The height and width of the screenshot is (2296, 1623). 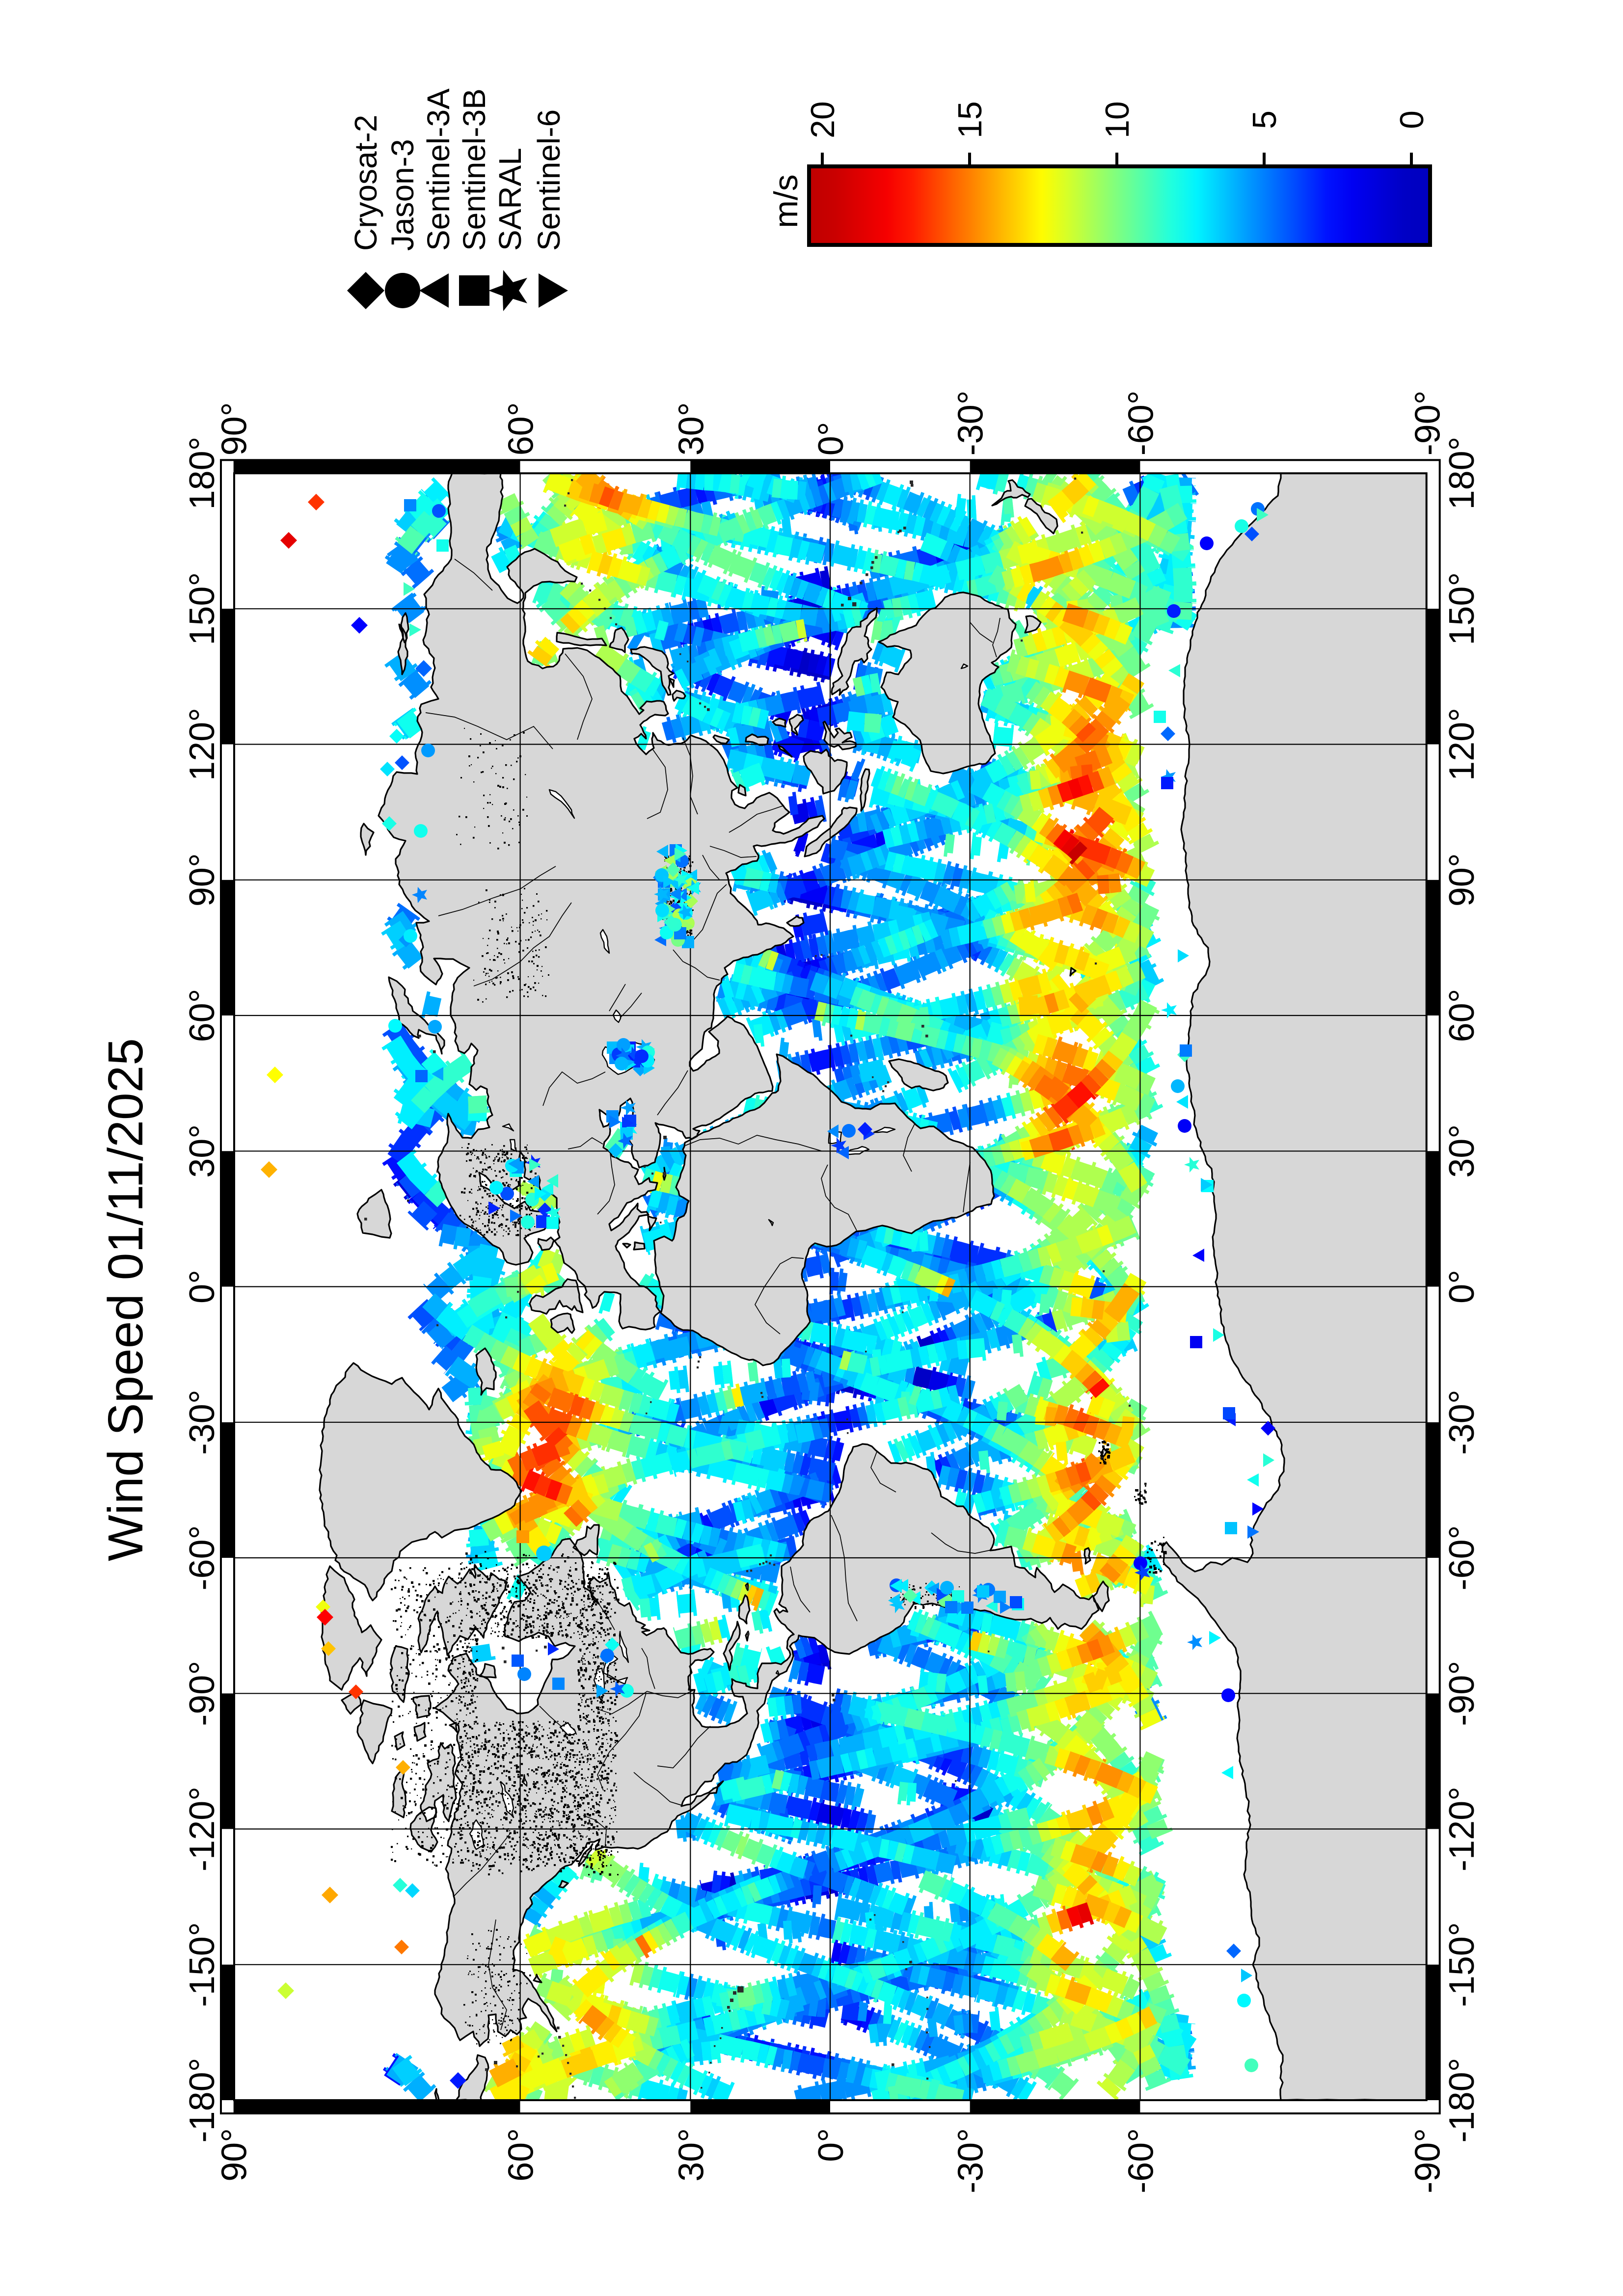 What do you see at coordinates (822, 119) in the screenshot?
I see `svg-text: 20` at bounding box center [822, 119].